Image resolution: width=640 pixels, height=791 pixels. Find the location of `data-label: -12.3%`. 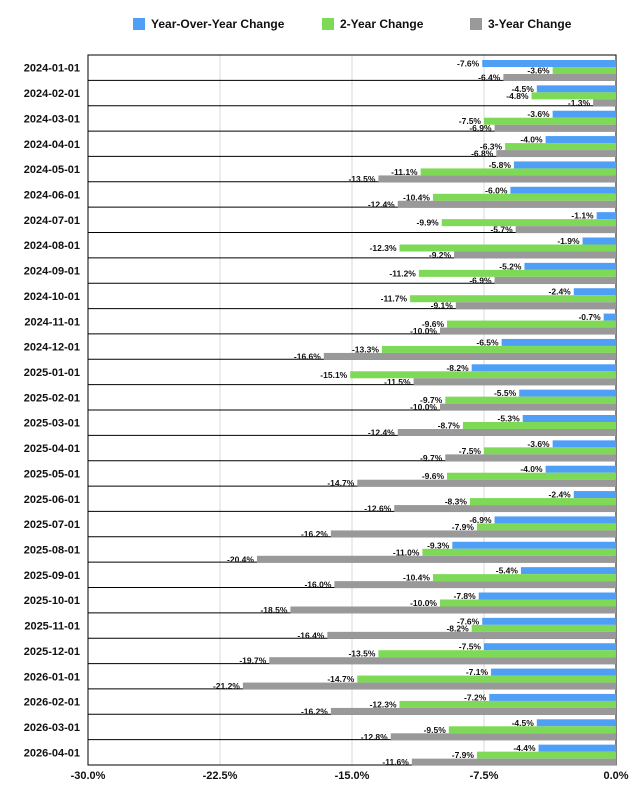

data-label: -12.3% is located at coordinates (383, 704).